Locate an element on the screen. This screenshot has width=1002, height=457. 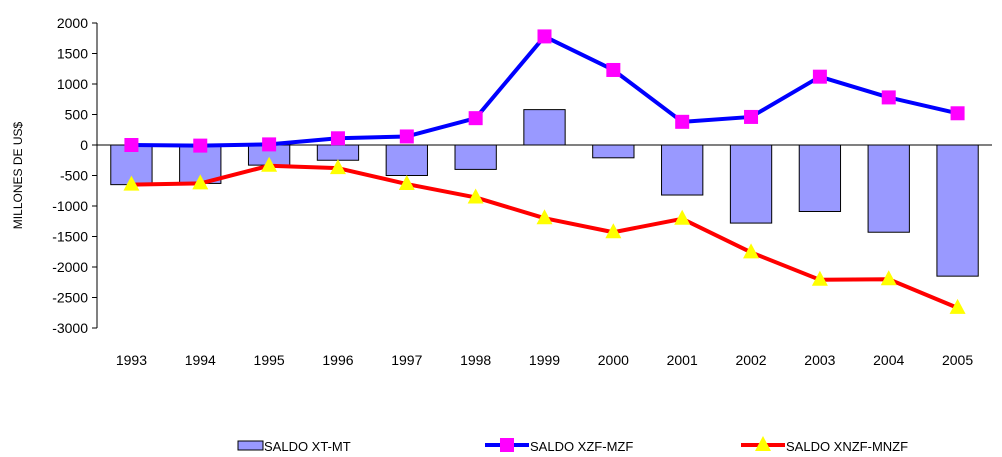
marker-square-1998 is located at coordinates (475, 118).